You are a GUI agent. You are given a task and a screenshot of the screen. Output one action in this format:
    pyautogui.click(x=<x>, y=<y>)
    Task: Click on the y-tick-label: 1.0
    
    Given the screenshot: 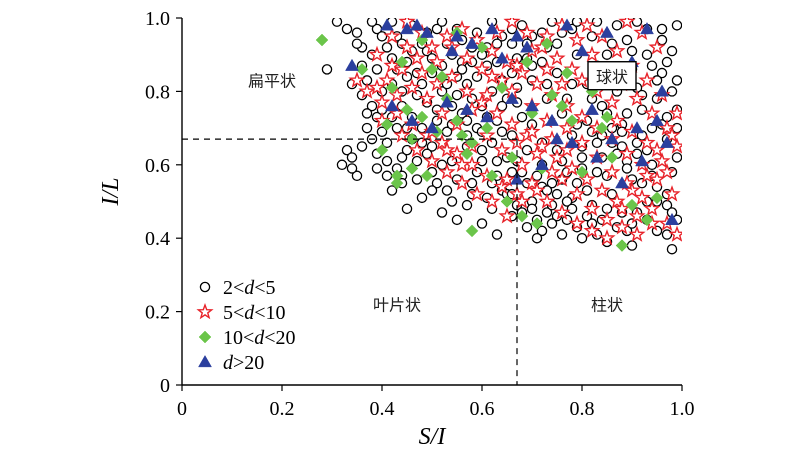 What is the action you would take?
    pyautogui.click(x=157, y=19)
    